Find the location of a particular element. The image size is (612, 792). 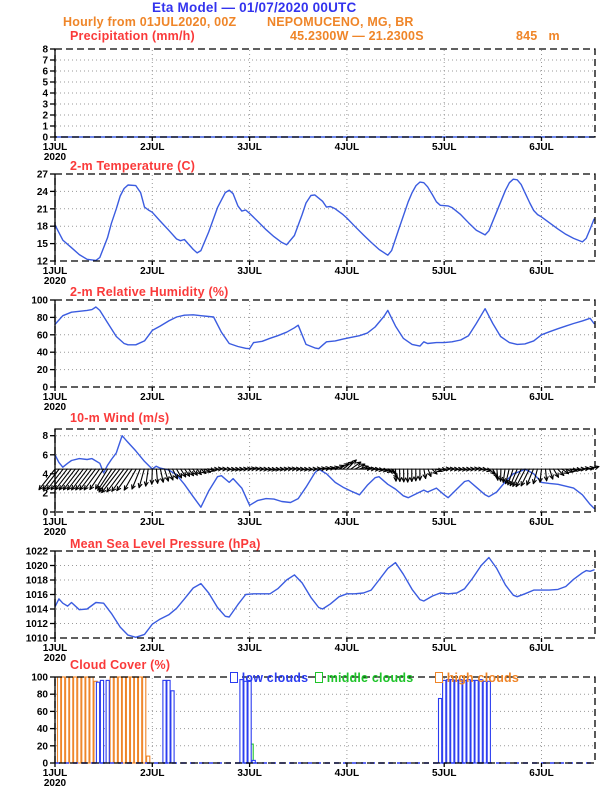

panel-title-precipitation: Precipitation (mm/h) is located at coordinates (132, 36).